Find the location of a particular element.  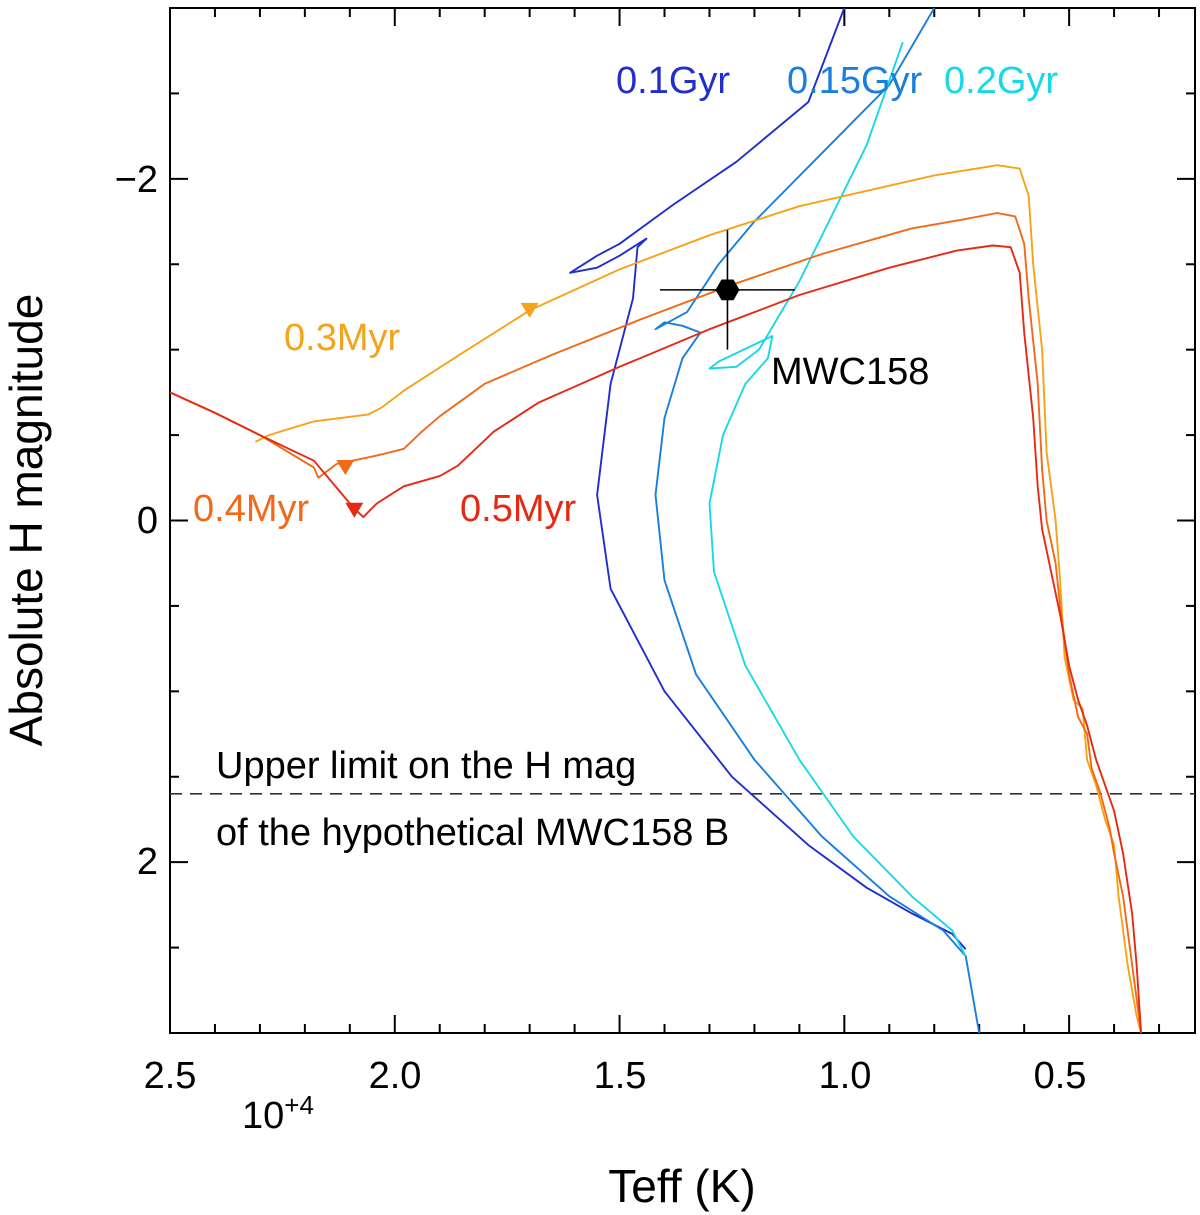

triangle-marker-0.4Myr is located at coordinates (345, 468).